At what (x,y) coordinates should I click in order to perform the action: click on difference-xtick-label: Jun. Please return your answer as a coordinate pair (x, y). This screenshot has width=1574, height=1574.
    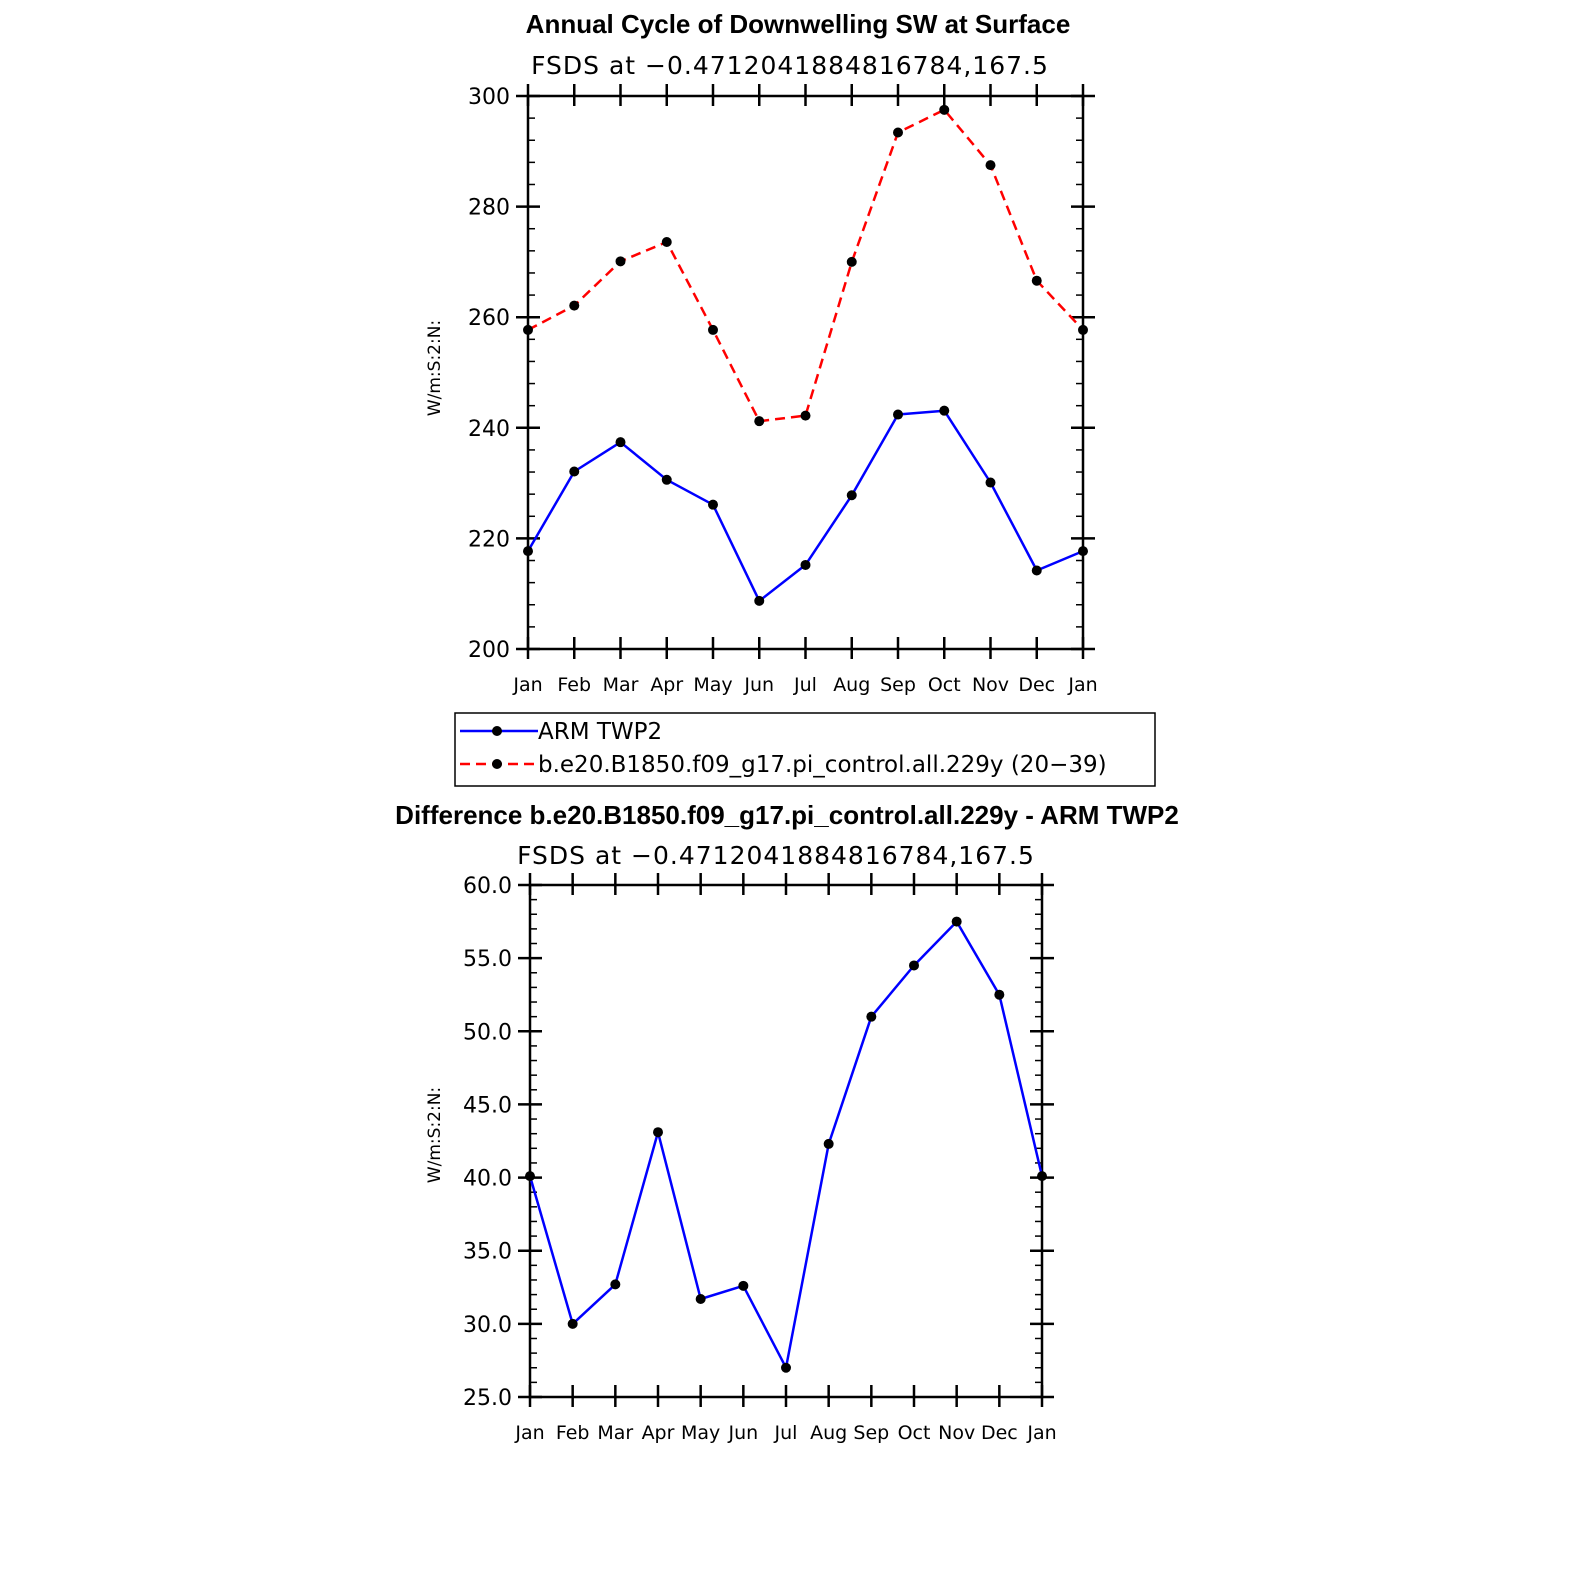
    Looking at the image, I should click on (742, 1433).